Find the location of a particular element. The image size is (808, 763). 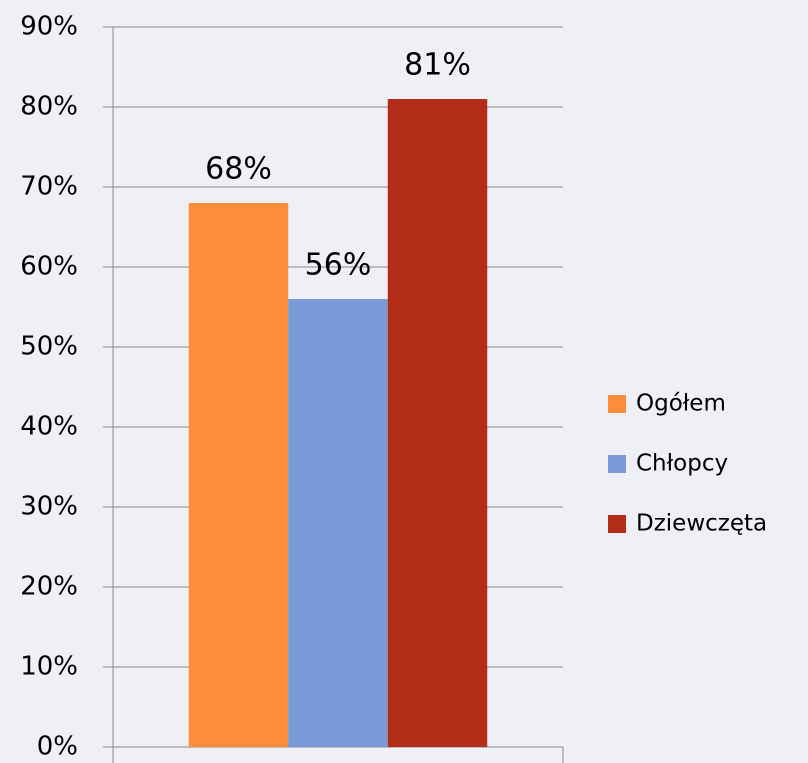

y-tick-label: 0% is located at coordinates (57, 747).